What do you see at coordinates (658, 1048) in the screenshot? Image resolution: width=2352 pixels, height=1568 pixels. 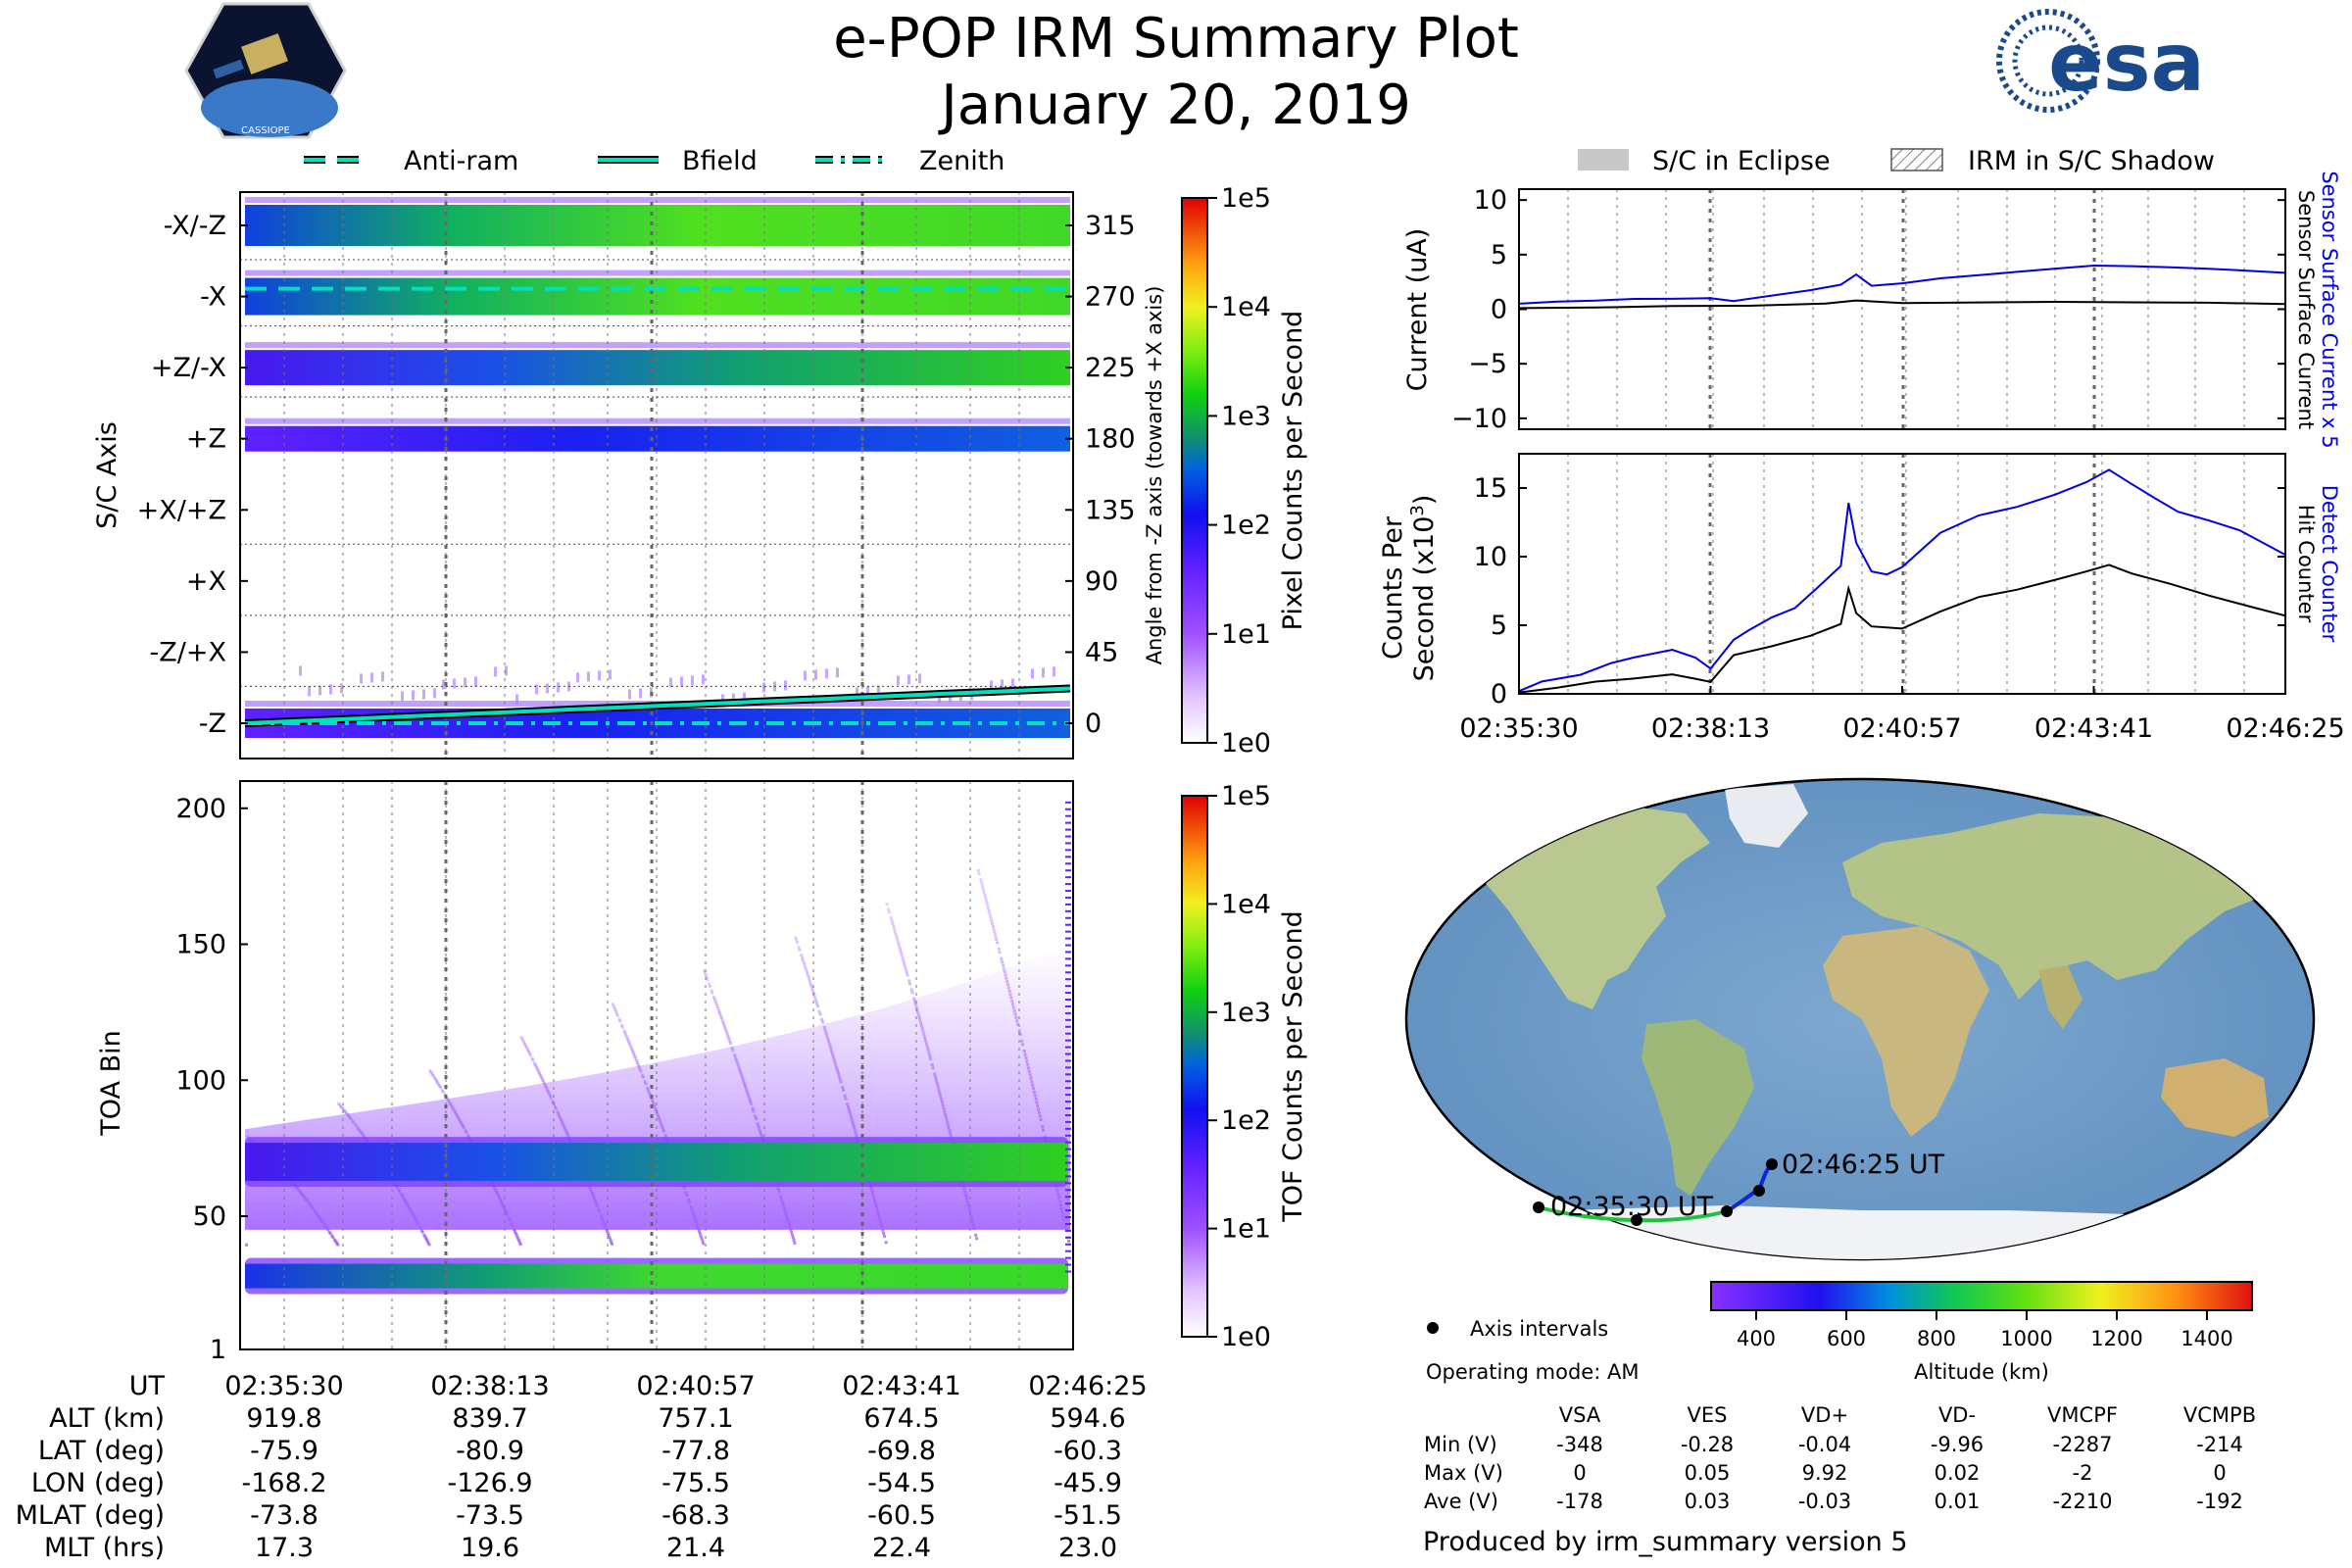 I see `toa-heat-fill` at bounding box center [658, 1048].